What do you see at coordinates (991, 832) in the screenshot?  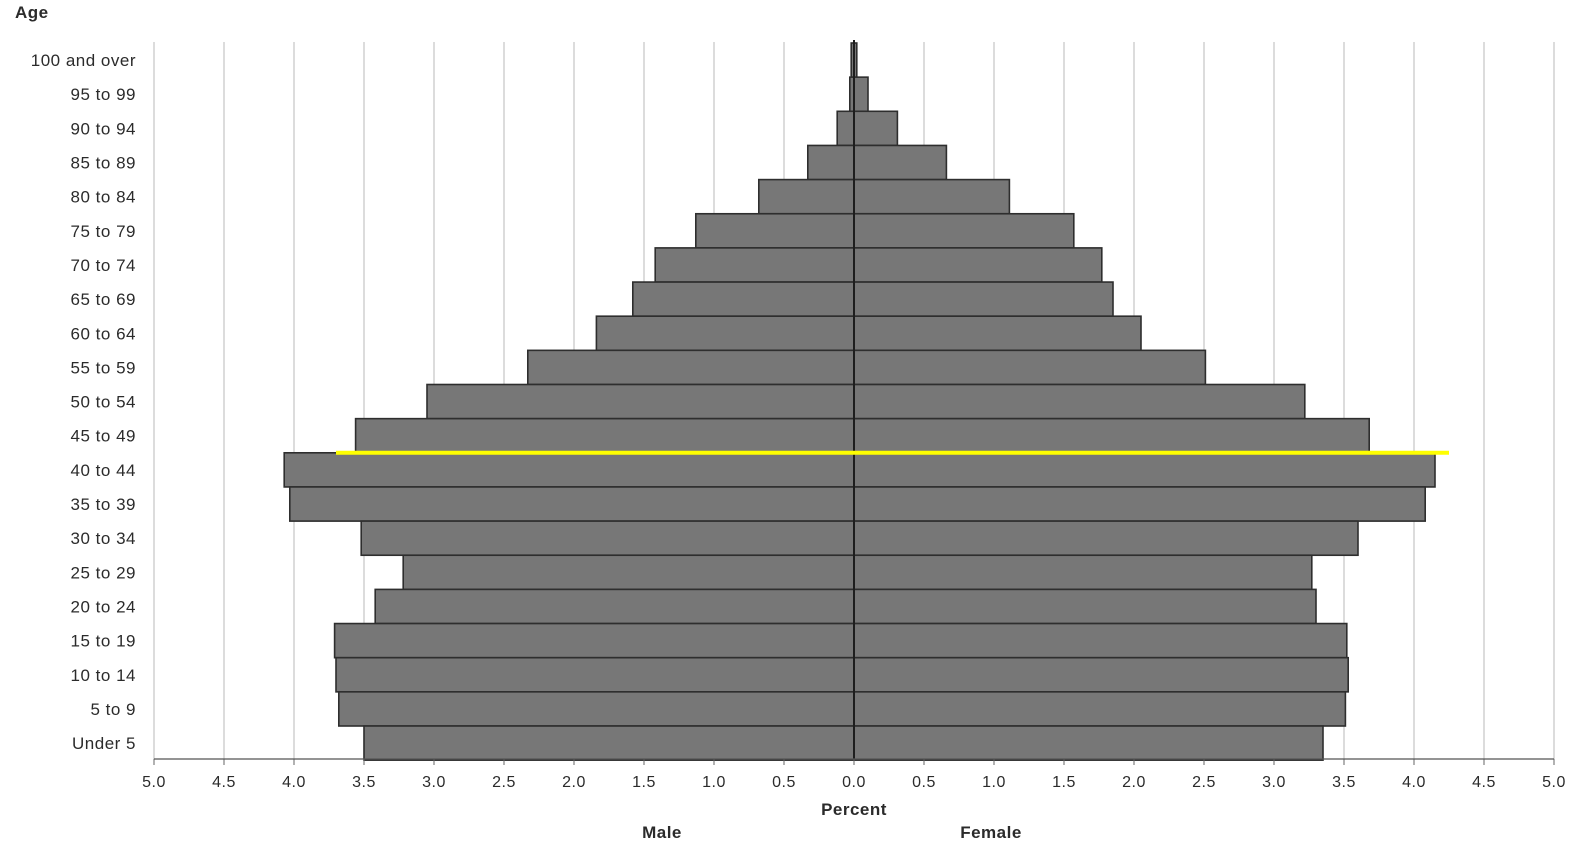 I see `female-series-label: Female` at bounding box center [991, 832].